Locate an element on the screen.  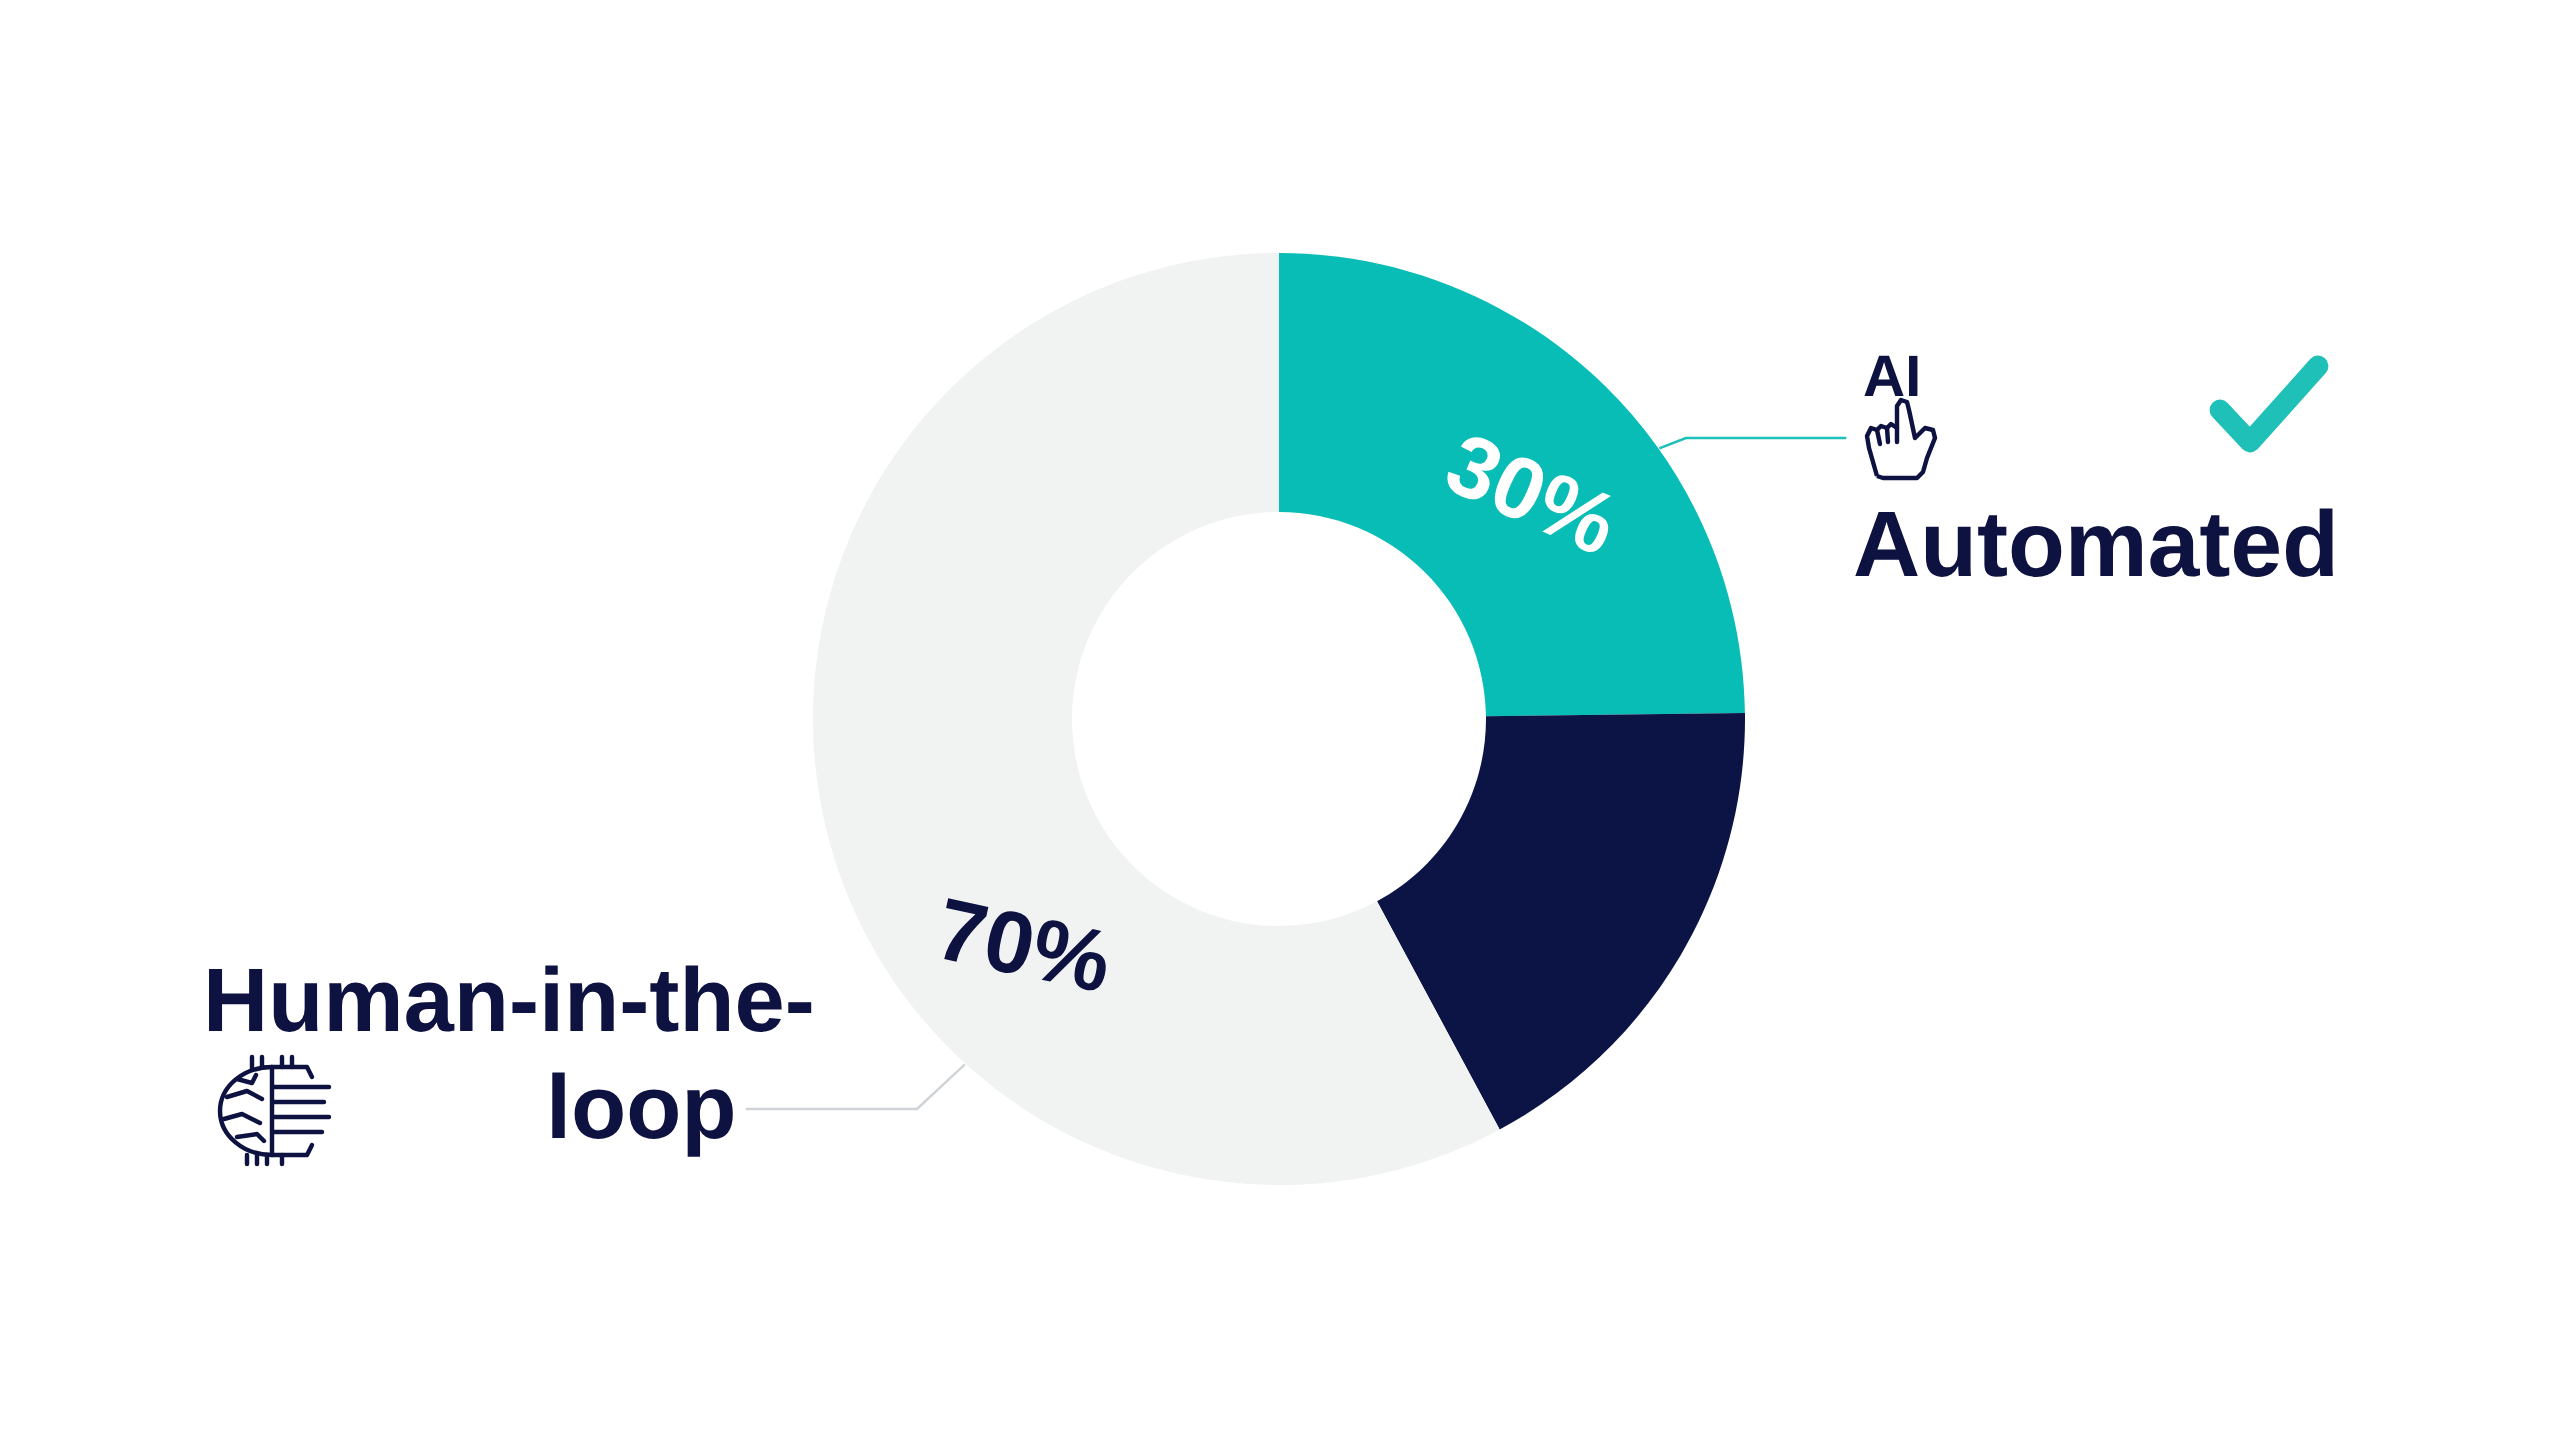
slice-label: Human-in-the-loop is located at coordinates (510, 1061).